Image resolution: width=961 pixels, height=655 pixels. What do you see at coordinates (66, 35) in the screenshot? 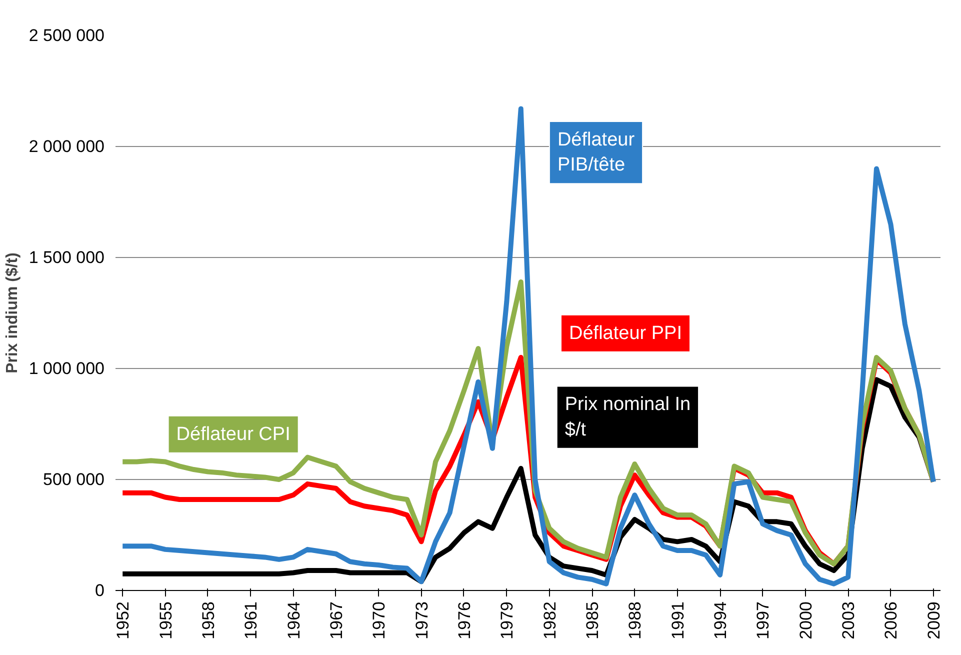
I see `y-tick-label: 2 500 000` at bounding box center [66, 35].